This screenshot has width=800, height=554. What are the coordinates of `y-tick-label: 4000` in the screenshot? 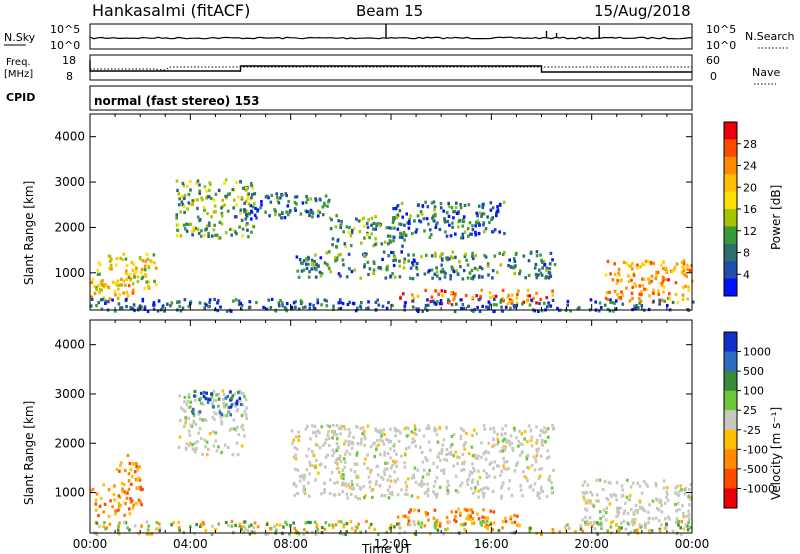 It's located at (69, 137).